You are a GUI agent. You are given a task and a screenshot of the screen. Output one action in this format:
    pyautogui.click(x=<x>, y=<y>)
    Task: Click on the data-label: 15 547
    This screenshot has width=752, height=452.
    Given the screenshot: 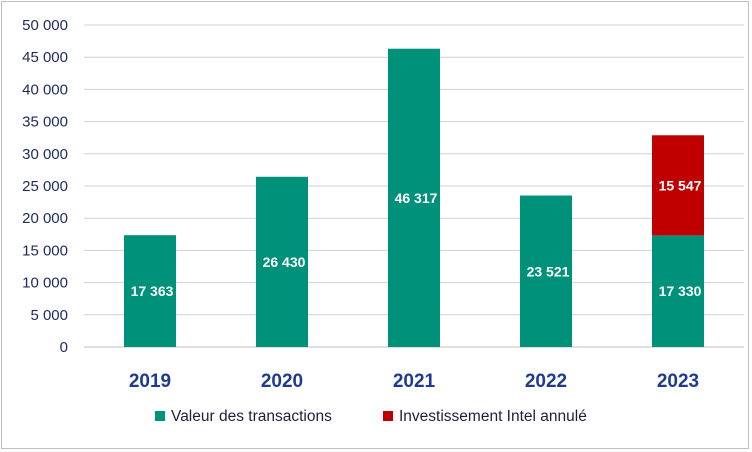 What is the action you would take?
    pyautogui.click(x=680, y=185)
    